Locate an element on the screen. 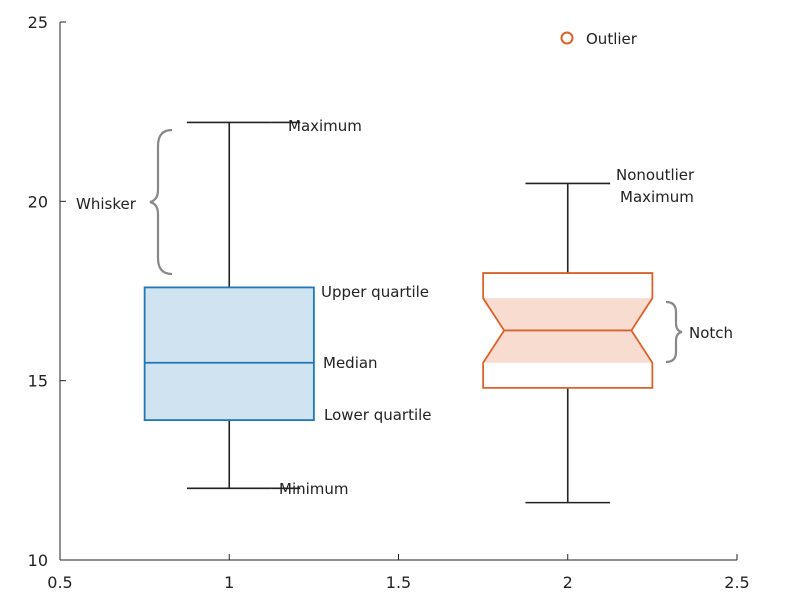 Image resolution: width=807 pixels, height=616 pixels. notch-label: Notch is located at coordinates (711, 333).